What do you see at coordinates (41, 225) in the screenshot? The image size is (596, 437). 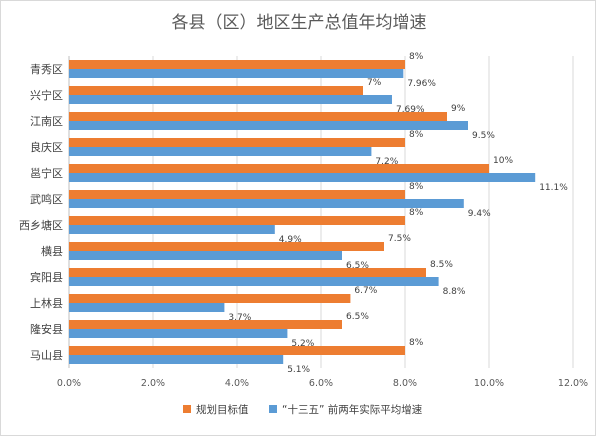 I see `category-label: 西乡塘区` at bounding box center [41, 225].